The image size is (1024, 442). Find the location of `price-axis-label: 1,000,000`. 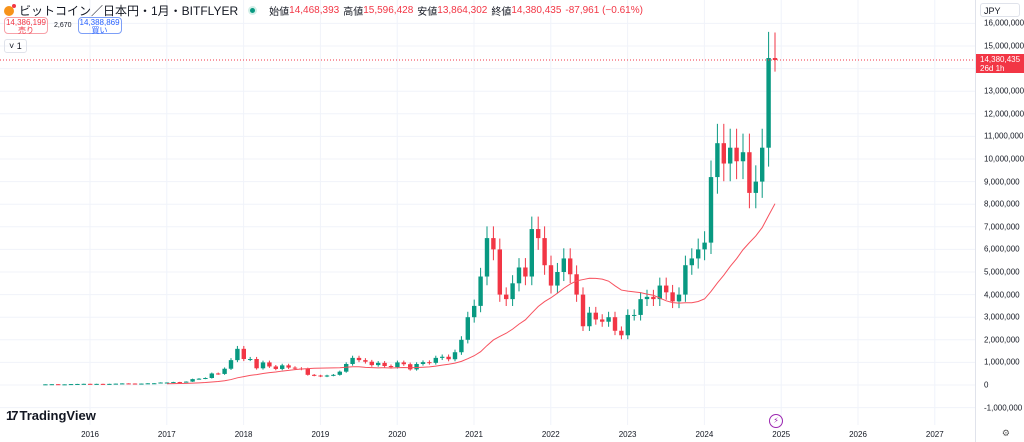

price-axis-label: 1,000,000 is located at coordinates (1002, 362).